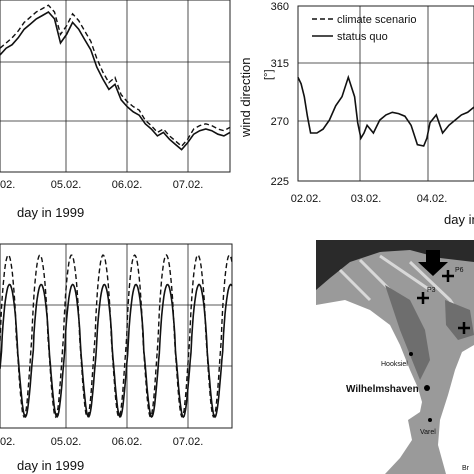  I want to click on map-label-p6: P6, so click(459, 270).